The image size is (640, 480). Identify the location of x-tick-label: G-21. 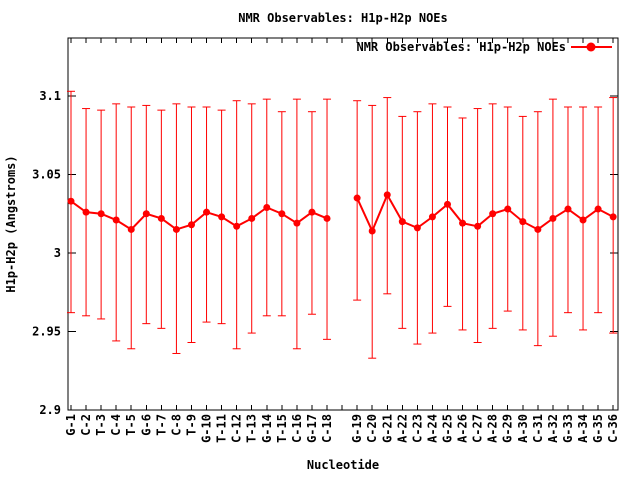
(387, 428).